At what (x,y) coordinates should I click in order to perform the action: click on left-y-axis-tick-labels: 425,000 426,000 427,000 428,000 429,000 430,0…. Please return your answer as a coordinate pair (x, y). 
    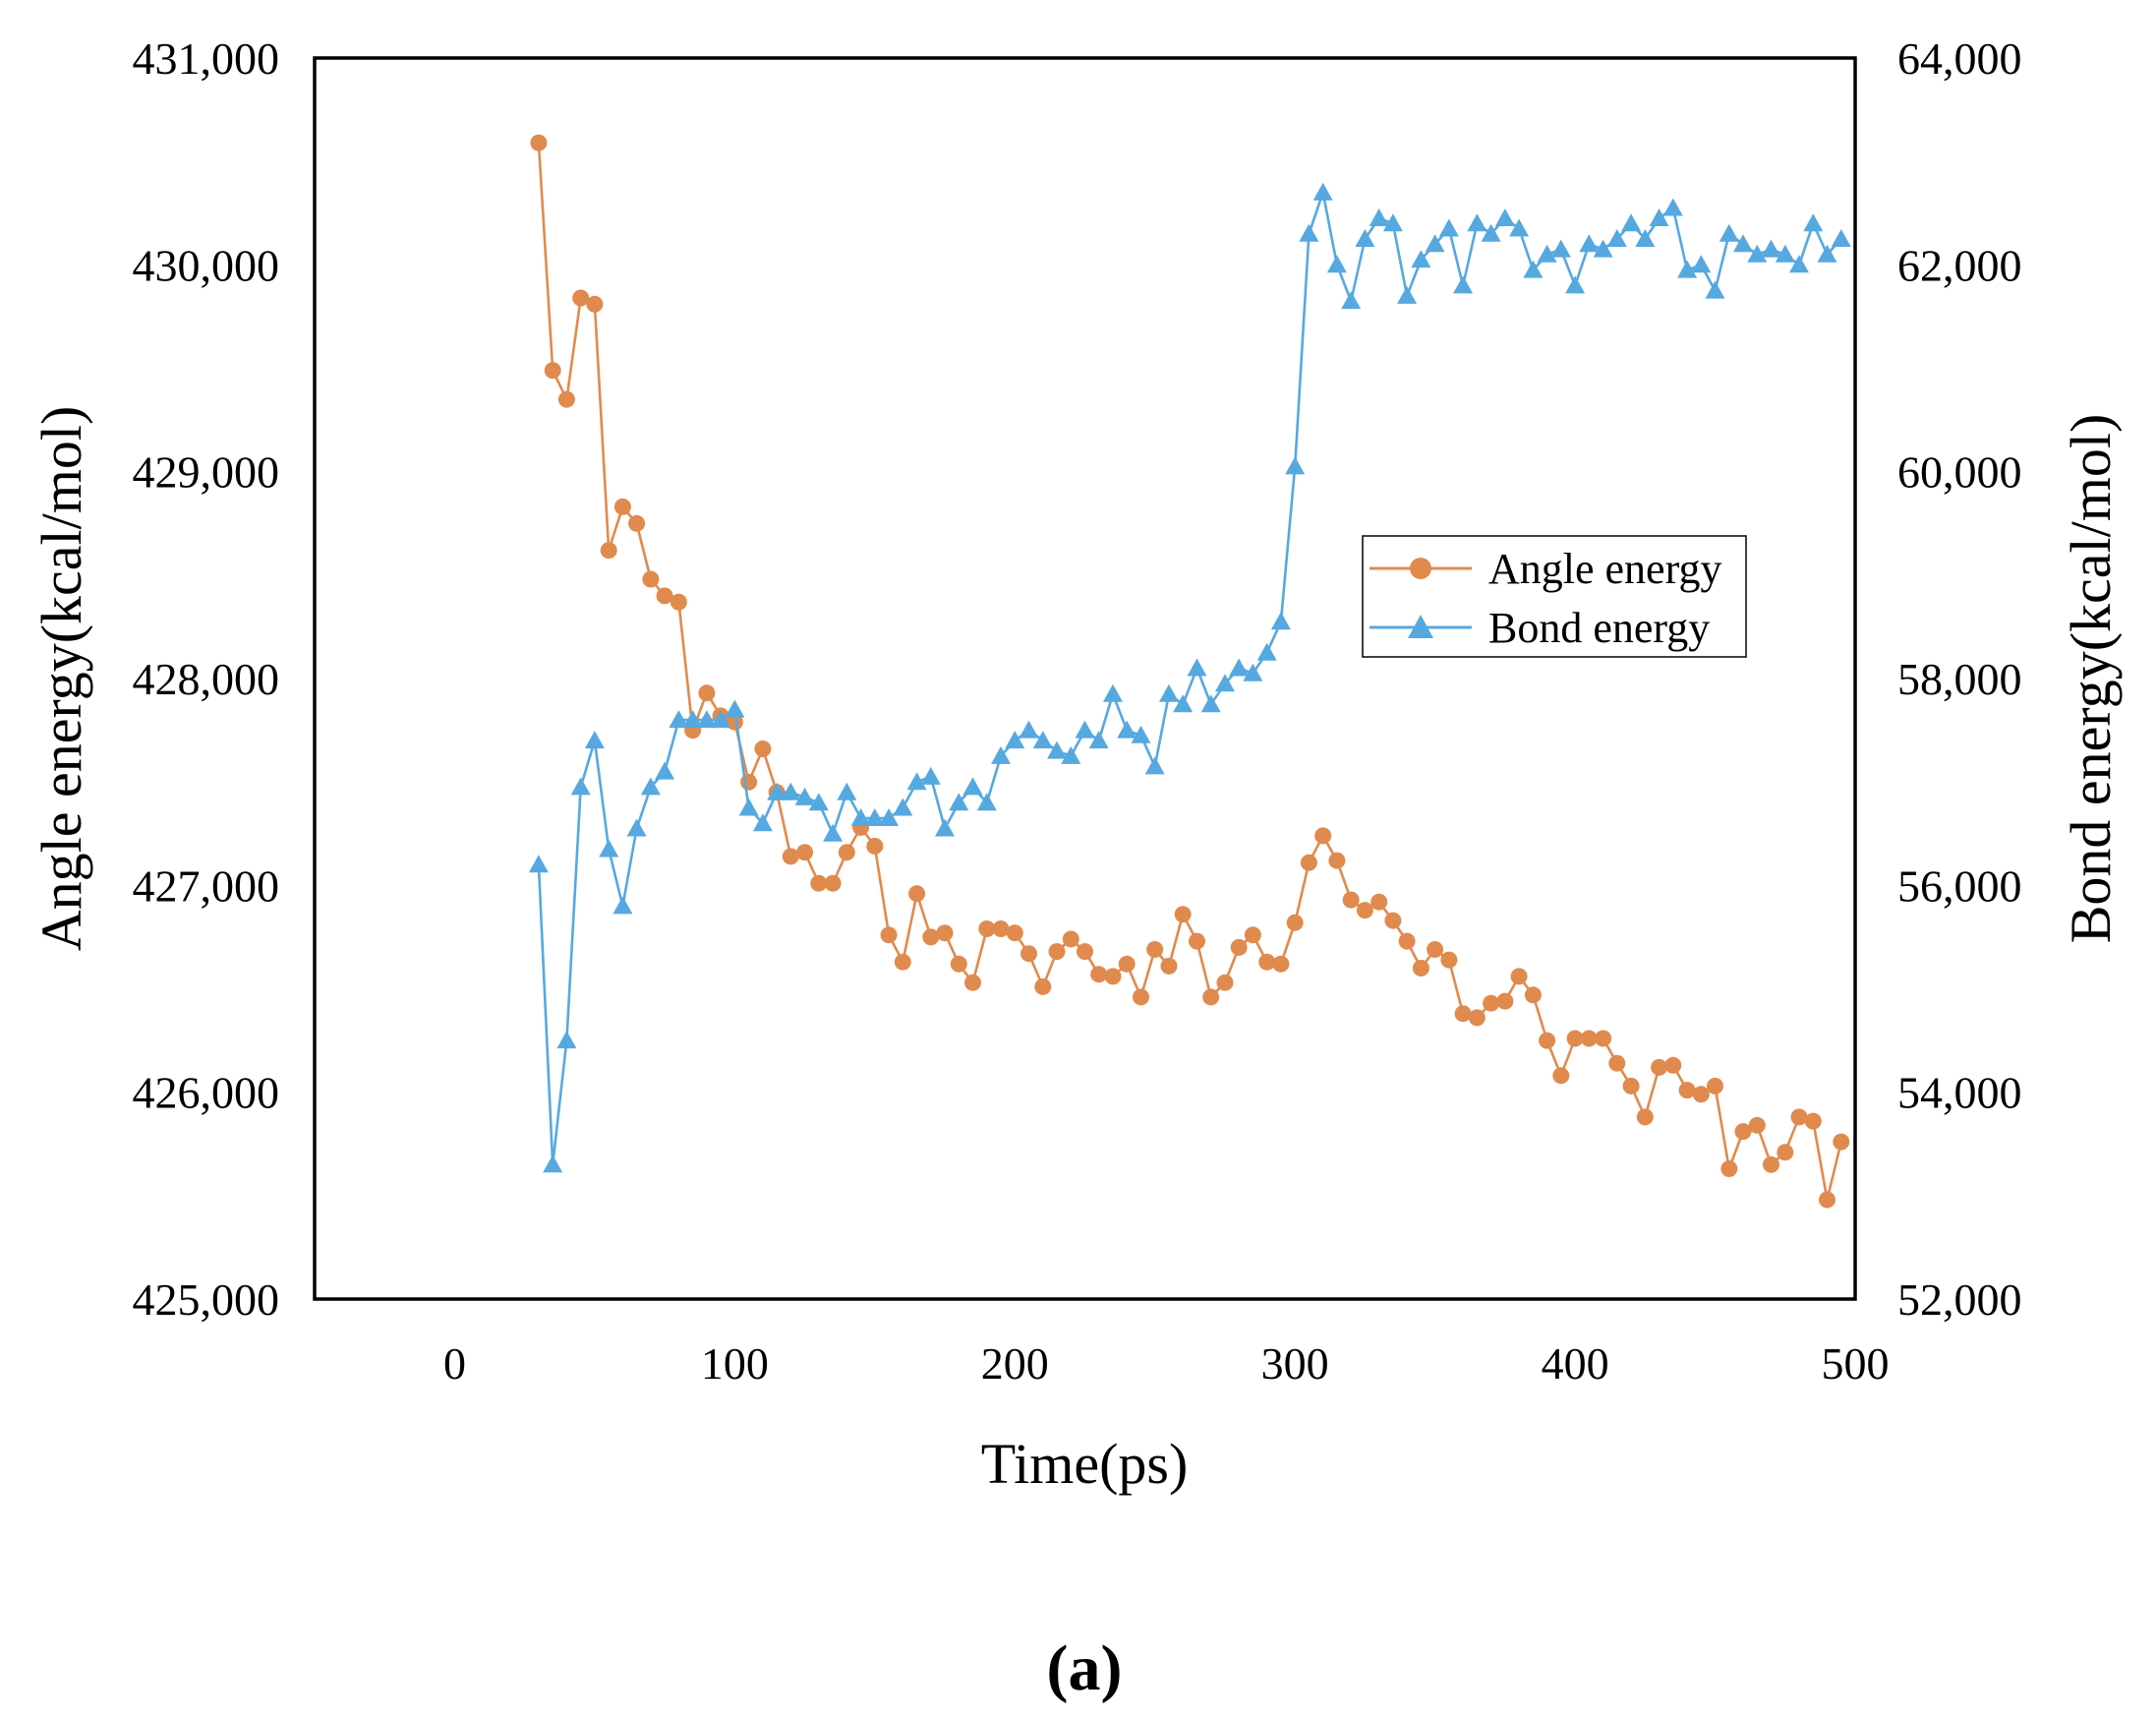
    Looking at the image, I should click on (206, 679).